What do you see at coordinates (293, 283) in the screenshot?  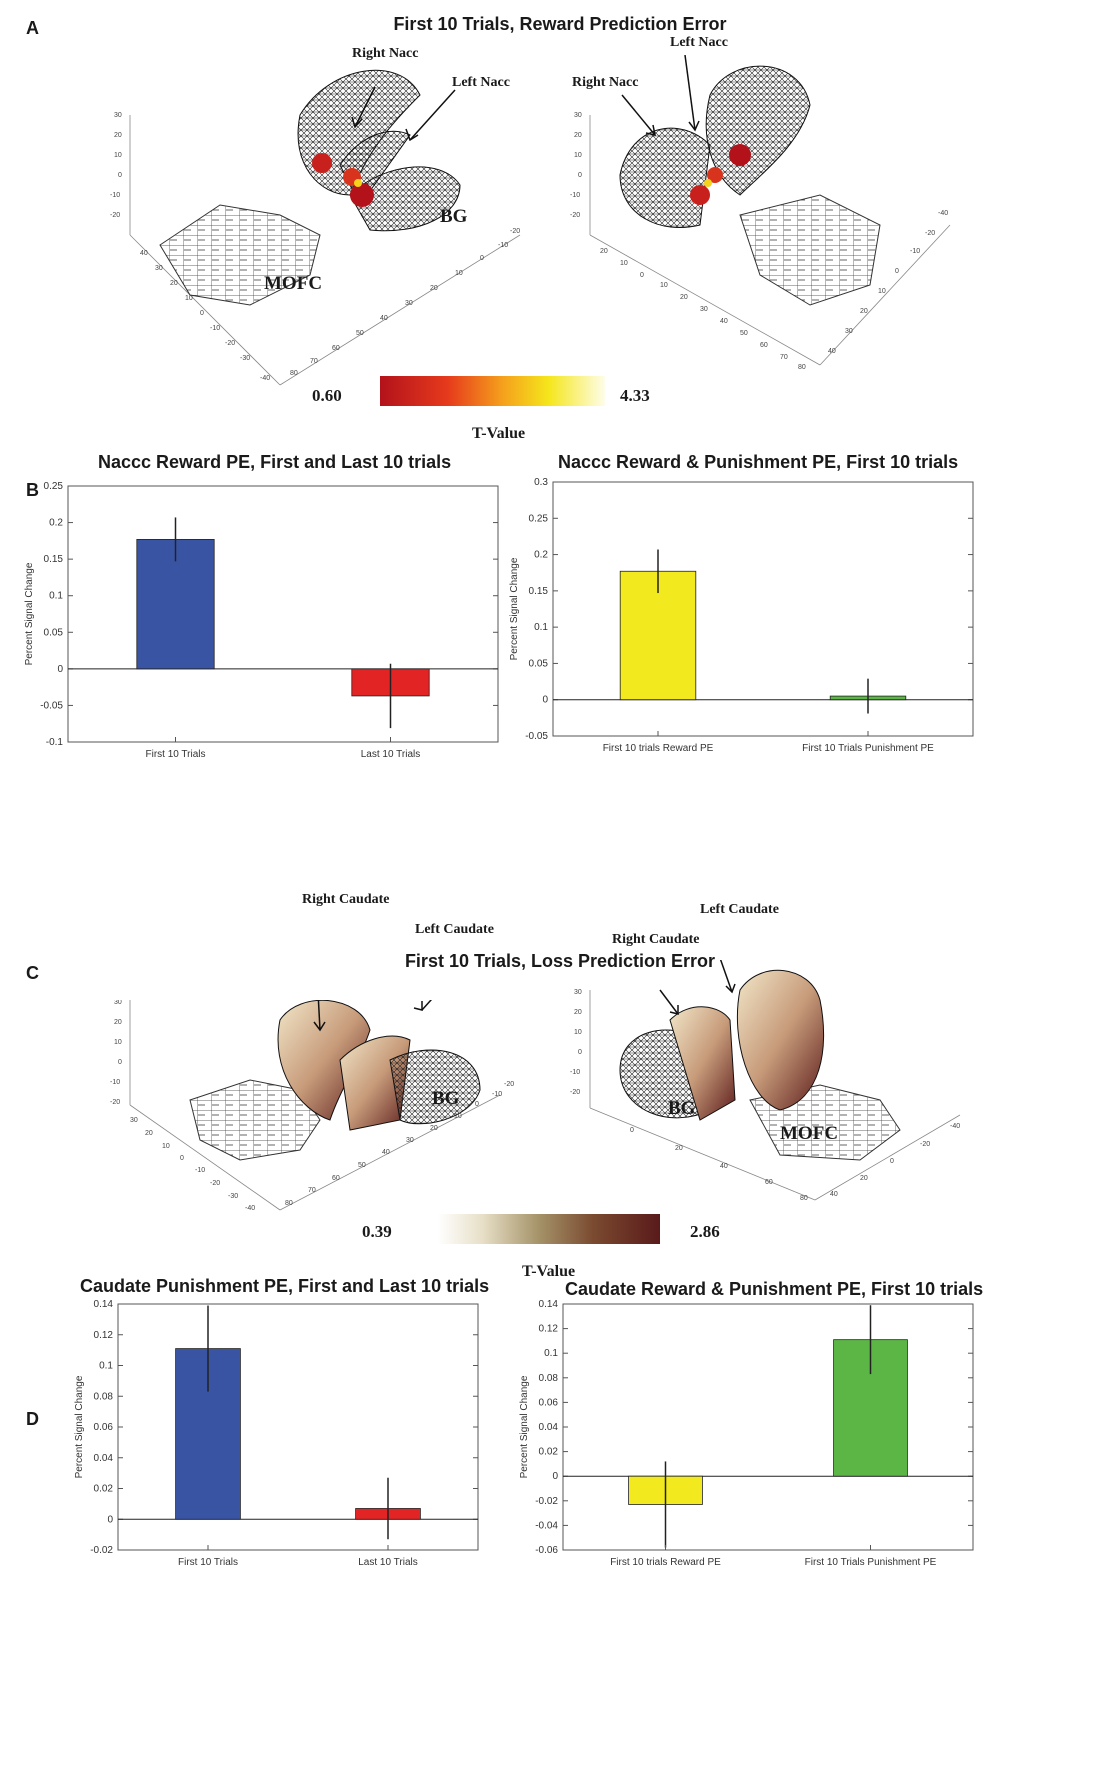 I see `label-mofc-a-left: MOFC` at bounding box center [293, 283].